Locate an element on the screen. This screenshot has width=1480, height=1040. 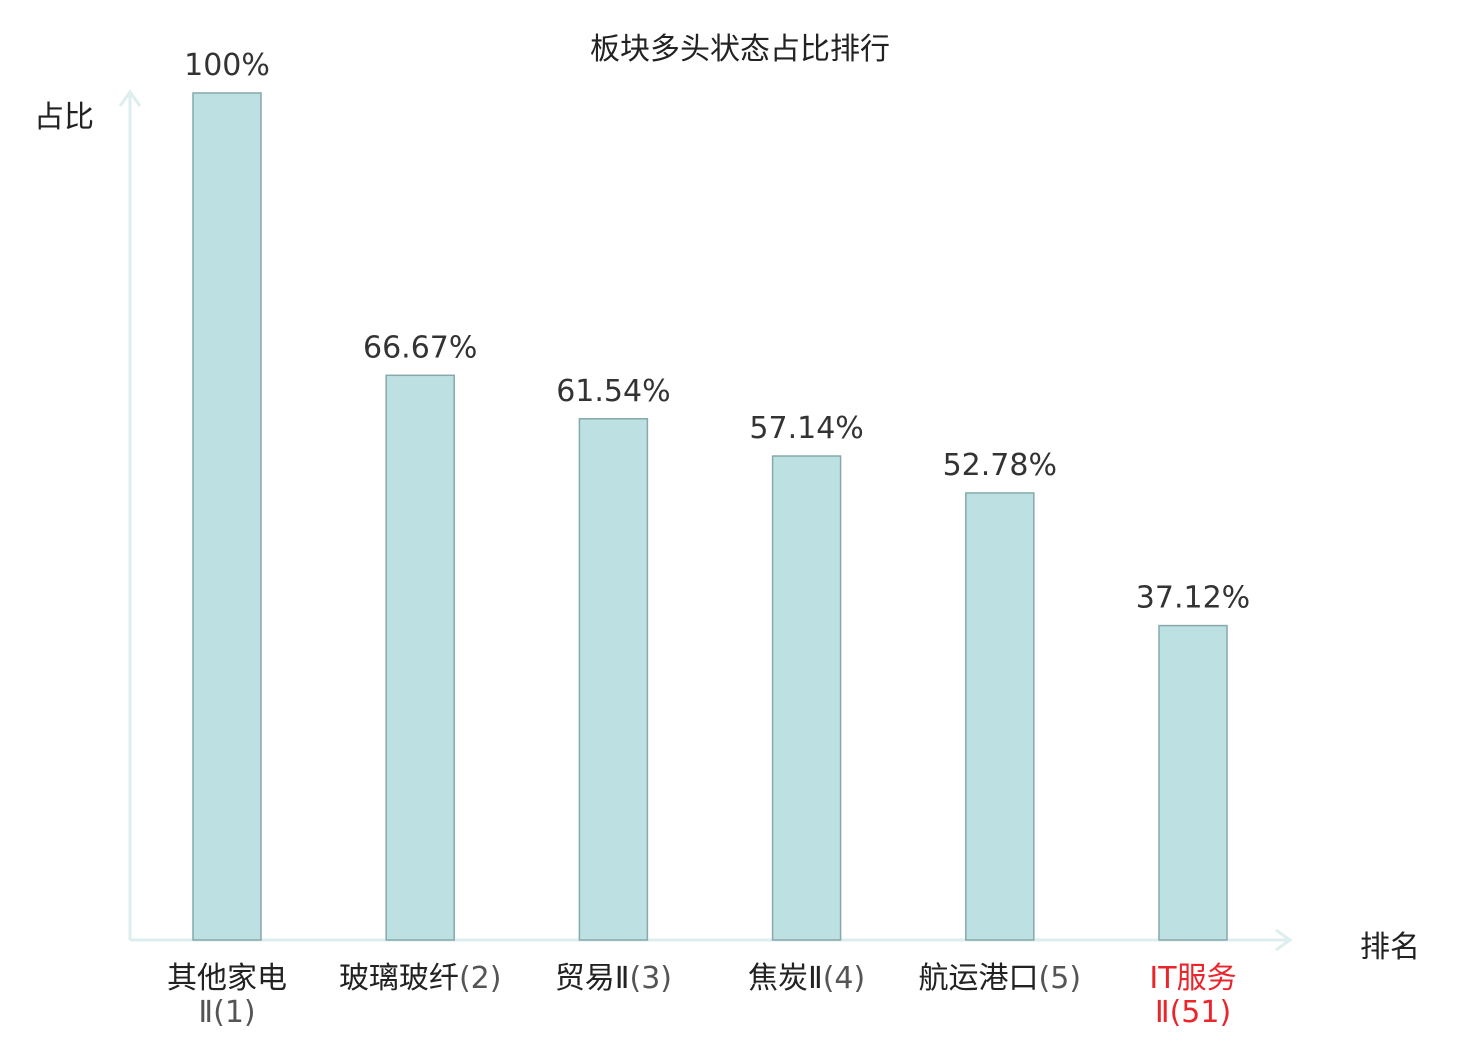
category-name: 航运港口 is located at coordinates (978, 978).